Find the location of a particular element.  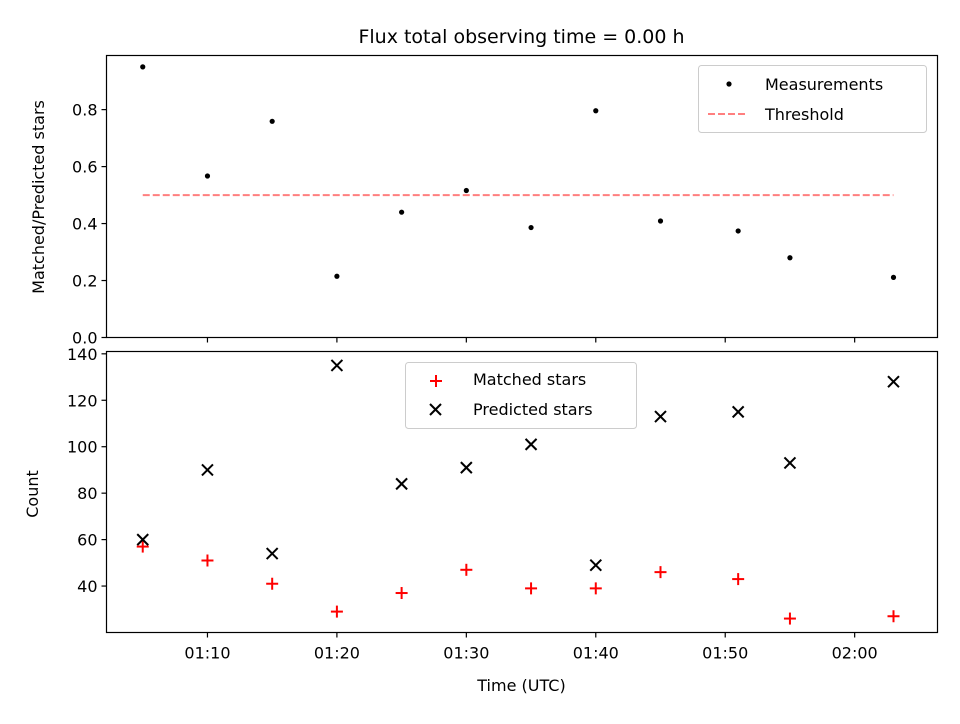

top-y-axis-label: Matched/Predicted stars is located at coordinates (38, 197).